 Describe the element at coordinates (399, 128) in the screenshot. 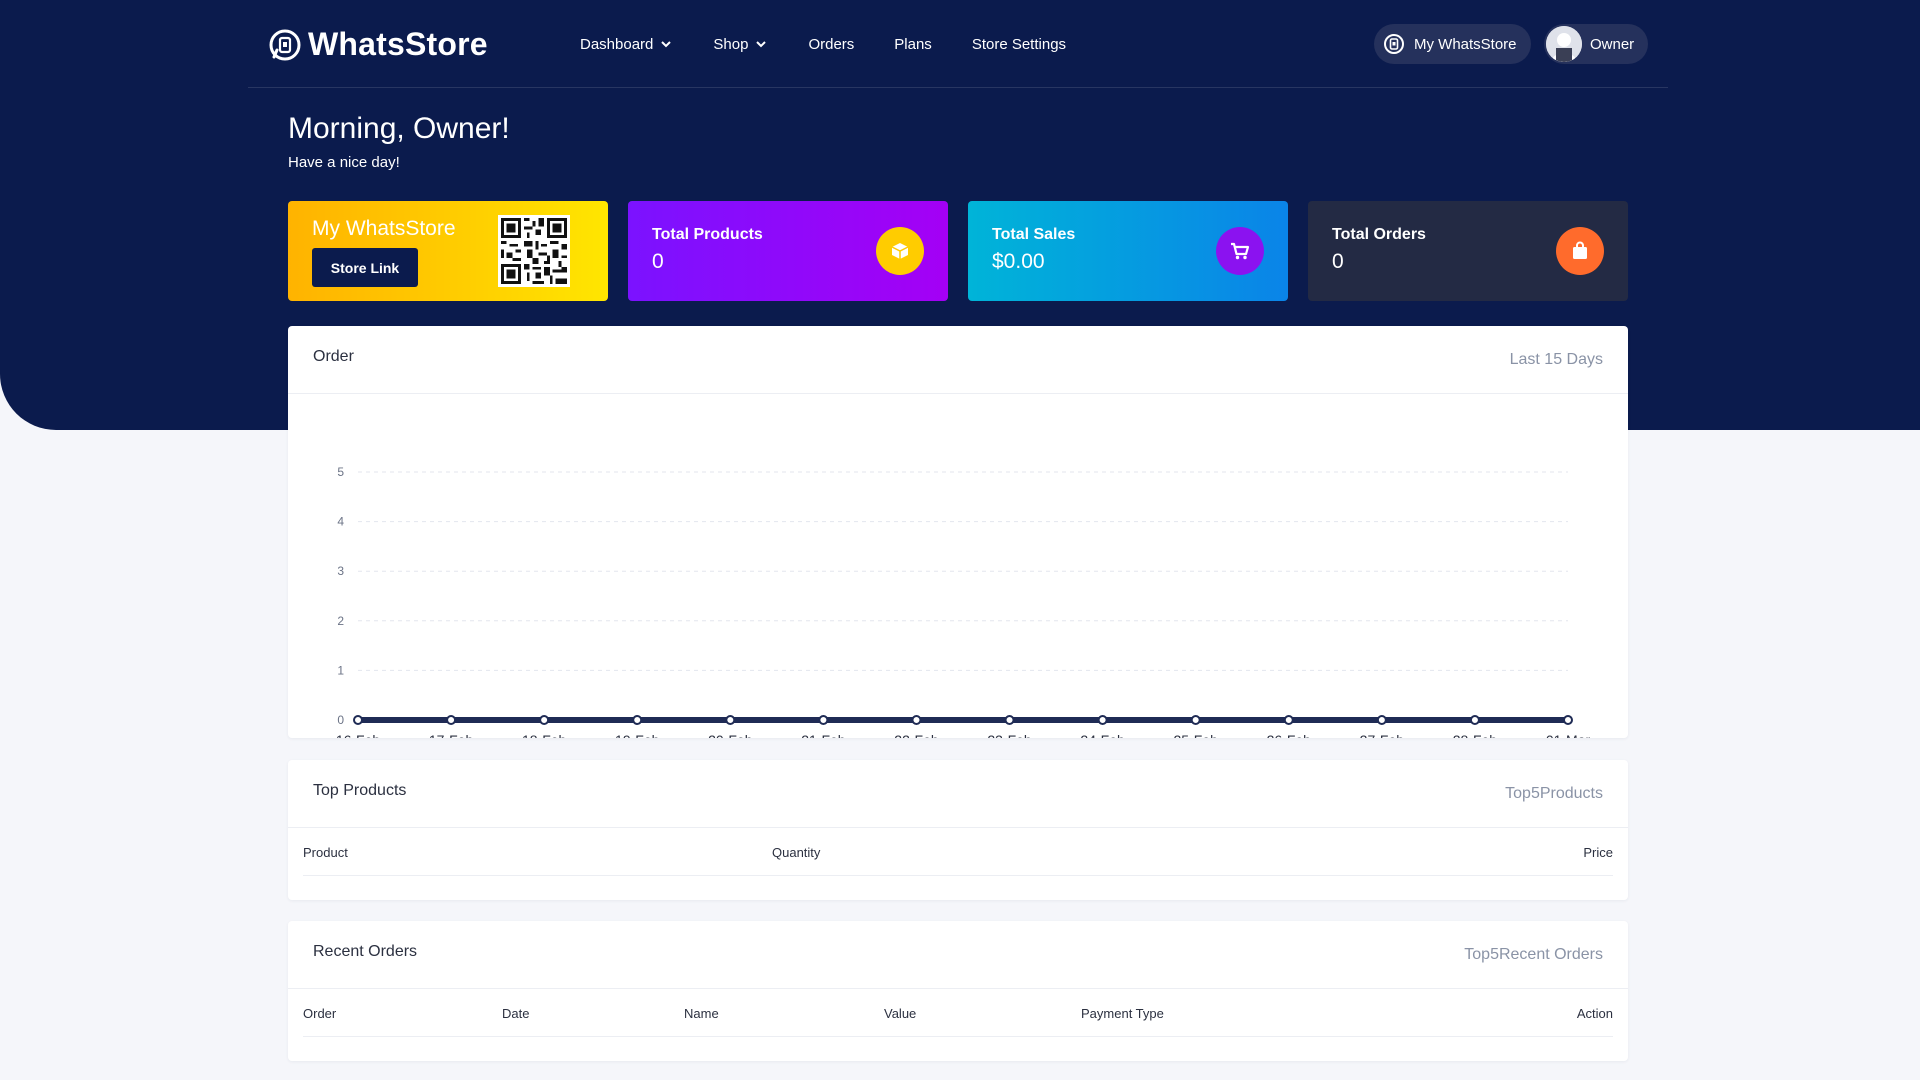

I see `greeting-title: Morning, Owner!` at that location.